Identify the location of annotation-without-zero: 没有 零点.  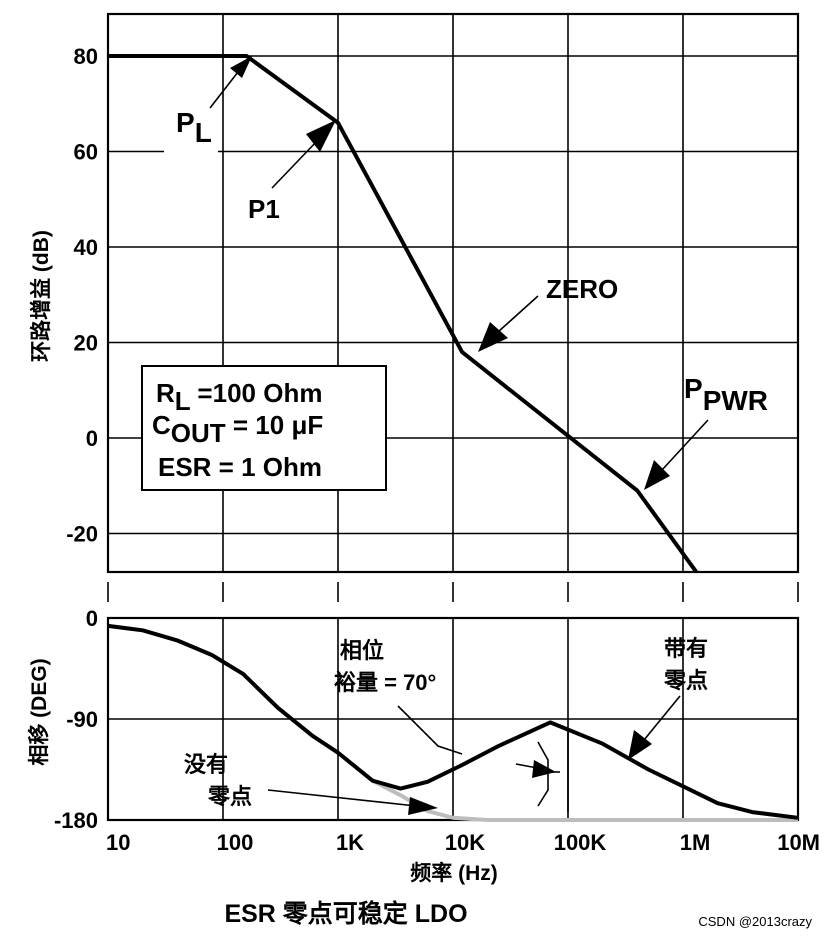
(311, 783).